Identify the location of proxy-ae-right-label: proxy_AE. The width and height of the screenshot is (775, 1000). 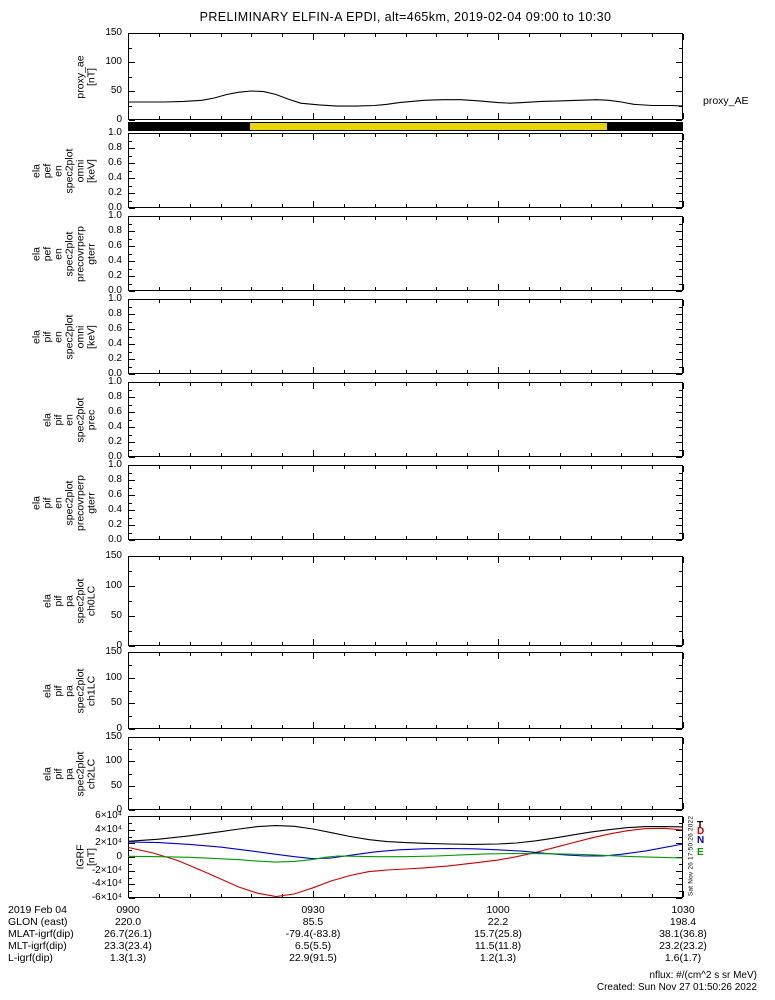
(726, 101).